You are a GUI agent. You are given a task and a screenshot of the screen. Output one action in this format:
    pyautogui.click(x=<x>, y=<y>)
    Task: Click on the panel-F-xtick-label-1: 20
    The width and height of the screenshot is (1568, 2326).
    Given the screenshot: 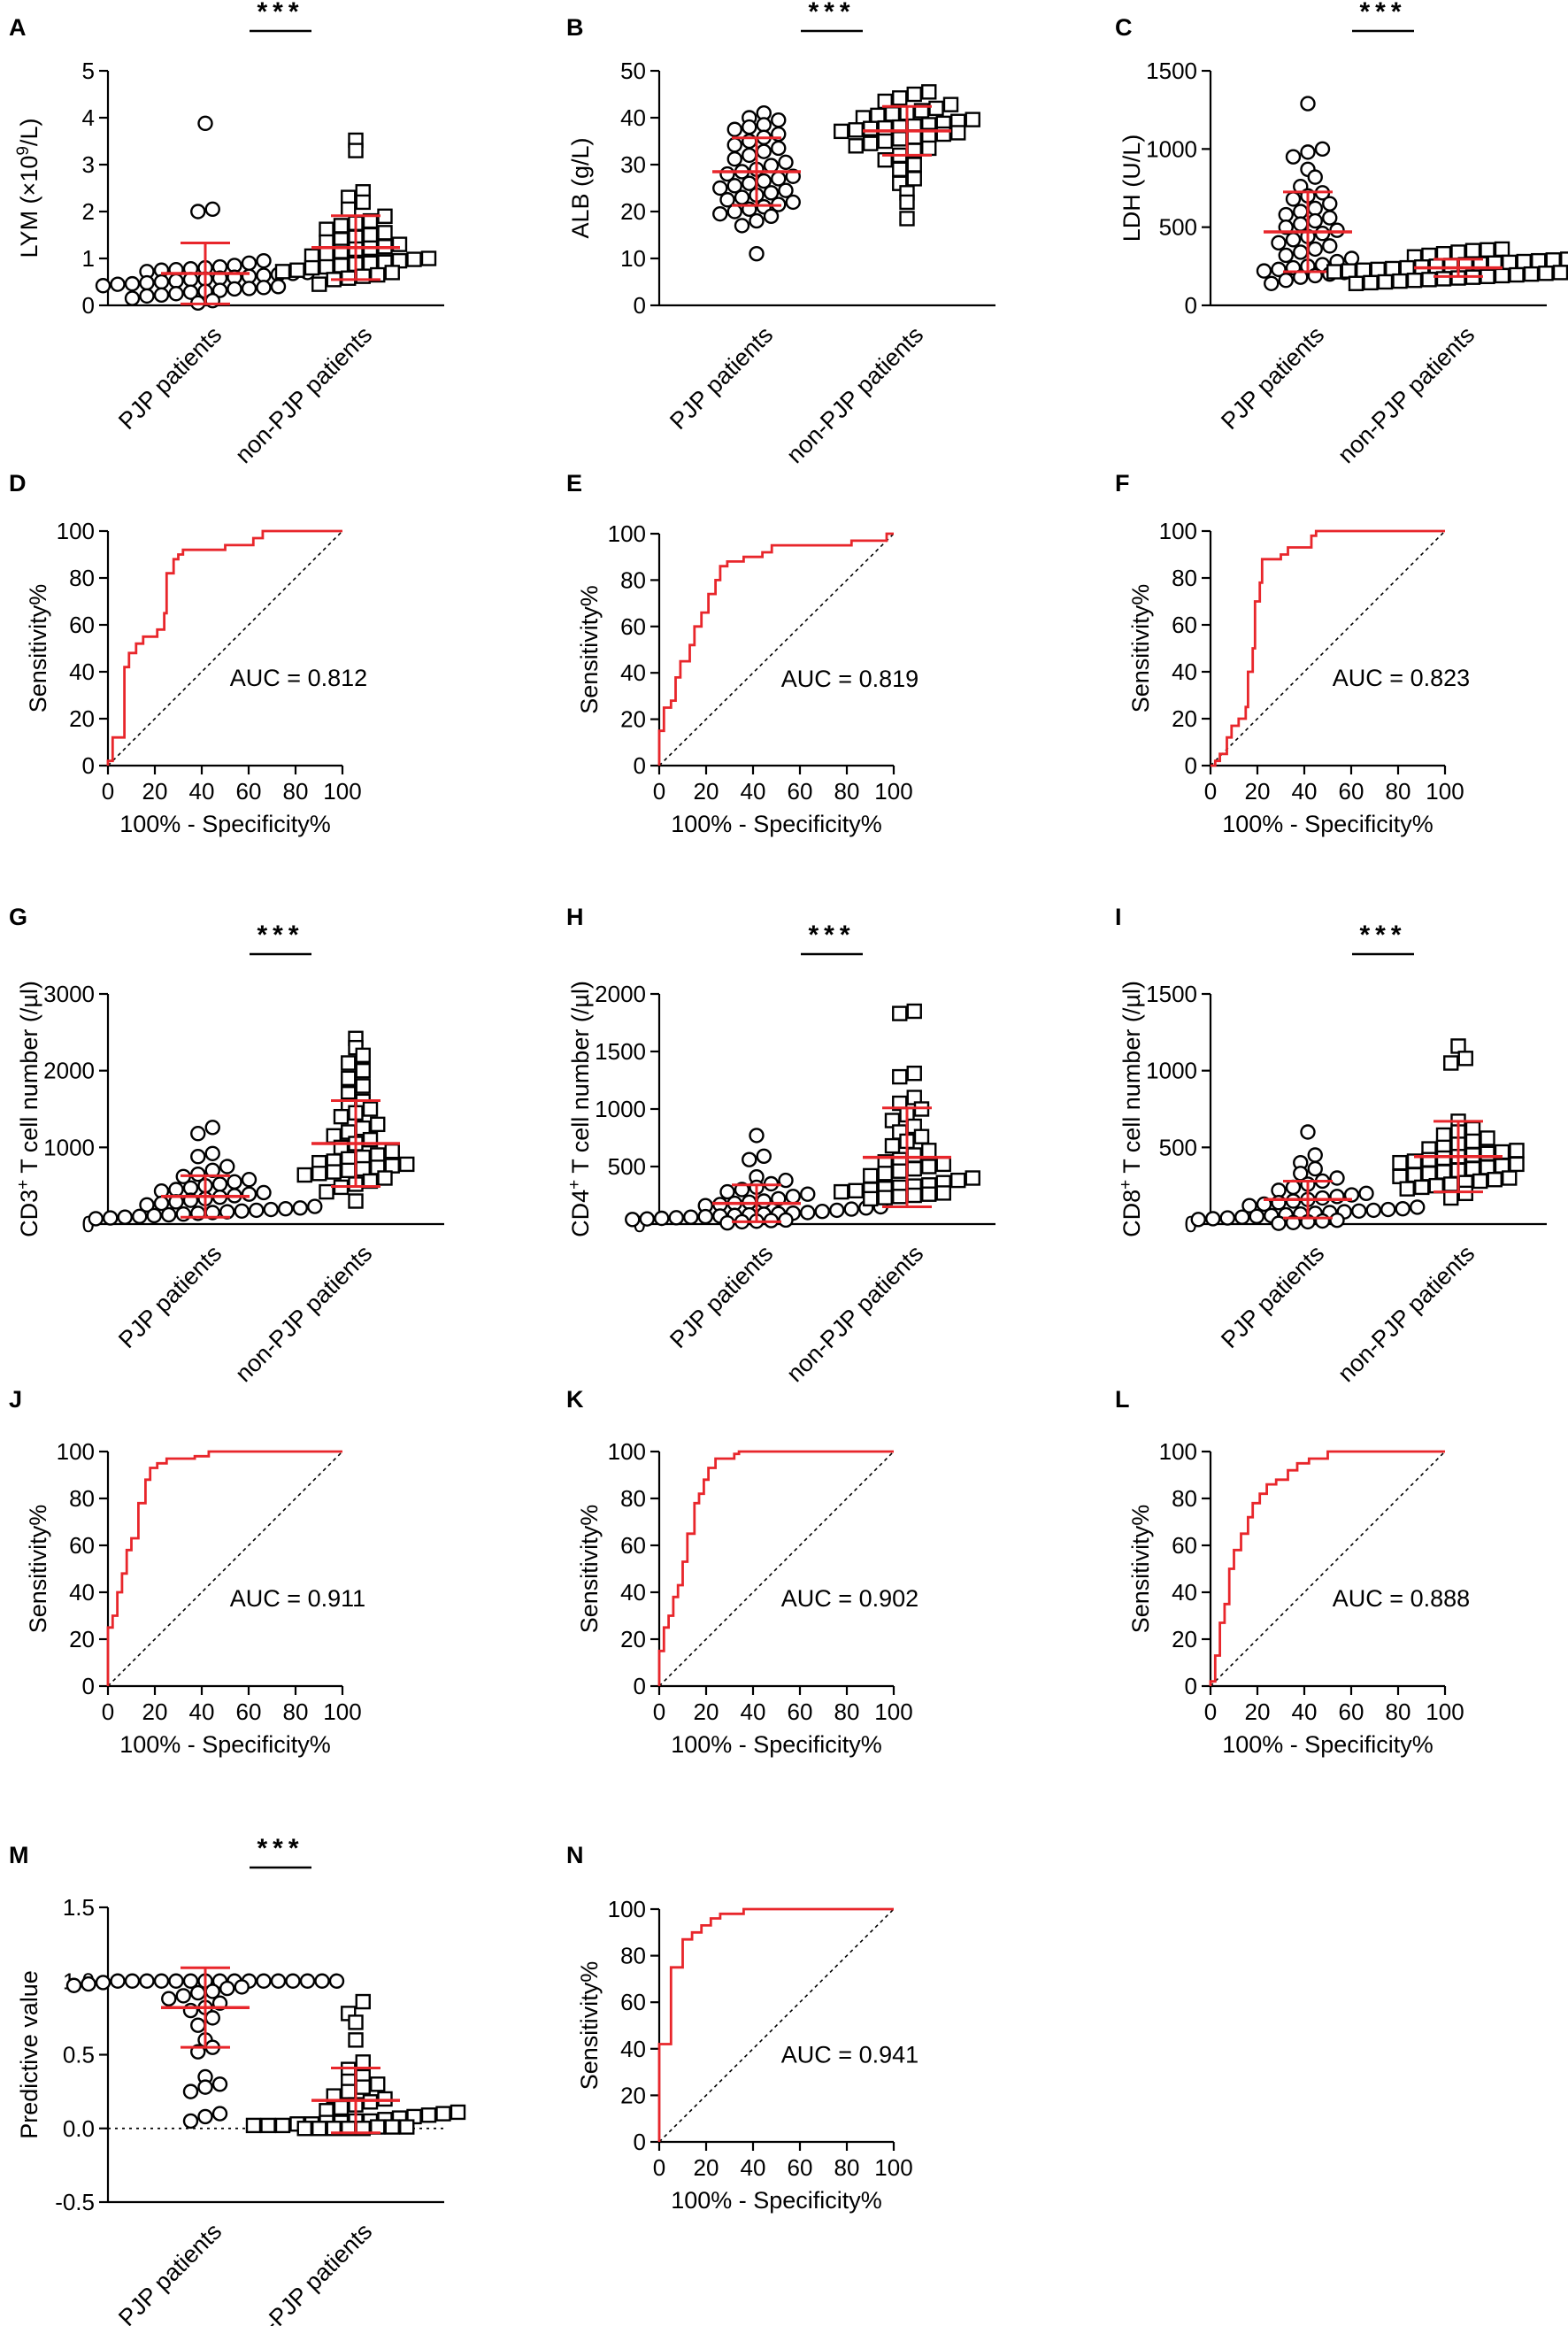 What is the action you would take?
    pyautogui.click(x=1258, y=791)
    